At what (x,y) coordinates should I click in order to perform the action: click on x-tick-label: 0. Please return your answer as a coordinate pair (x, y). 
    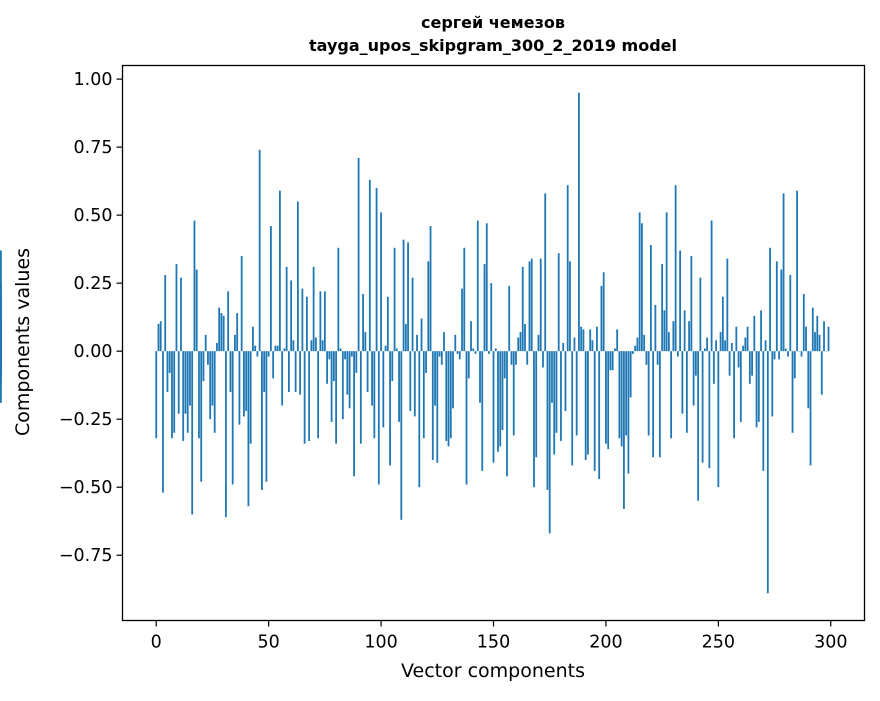
    Looking at the image, I should click on (156, 643).